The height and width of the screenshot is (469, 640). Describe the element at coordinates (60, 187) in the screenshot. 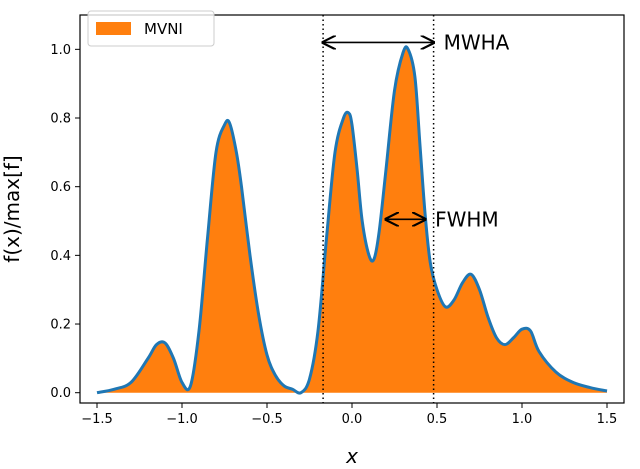

I see `y-tick-label-3: 0.6` at that location.